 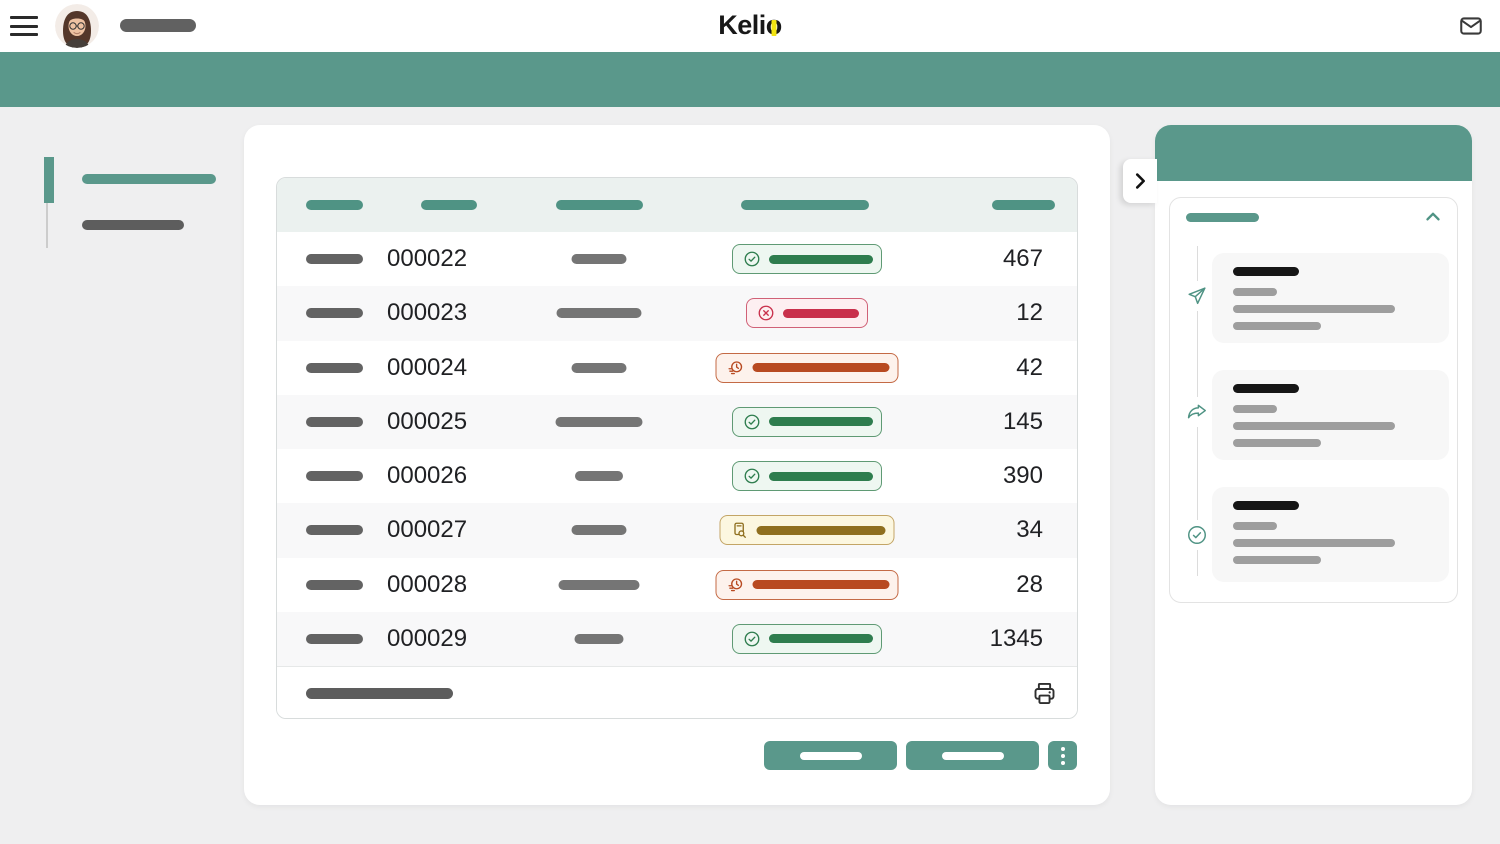 I want to click on row-count: 34, so click(x=1029, y=530).